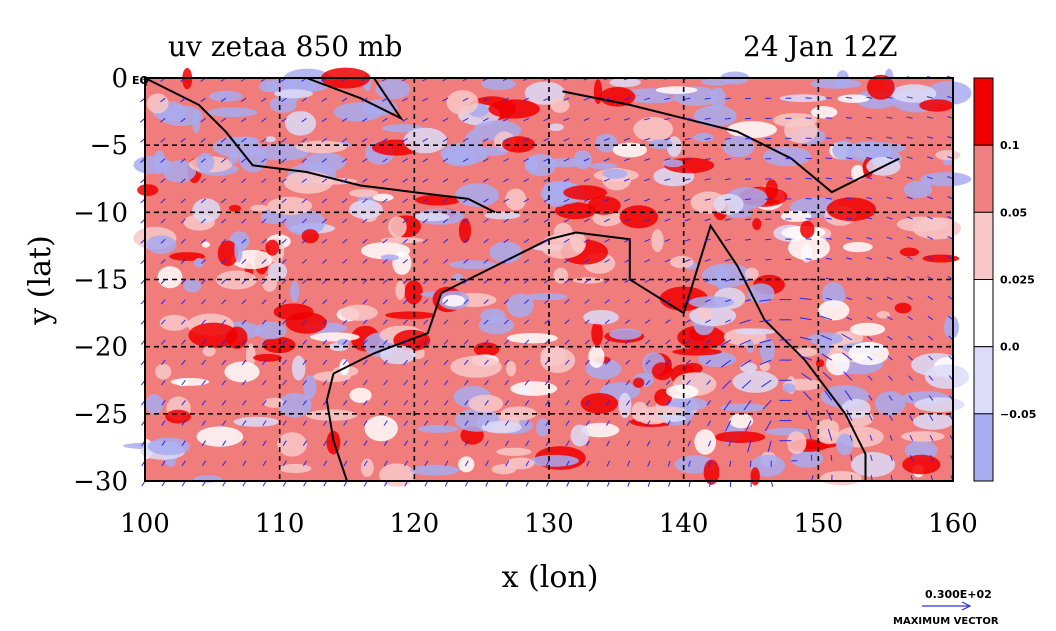  Describe the element at coordinates (731, 142) in the screenshot. I see `coastline` at that location.